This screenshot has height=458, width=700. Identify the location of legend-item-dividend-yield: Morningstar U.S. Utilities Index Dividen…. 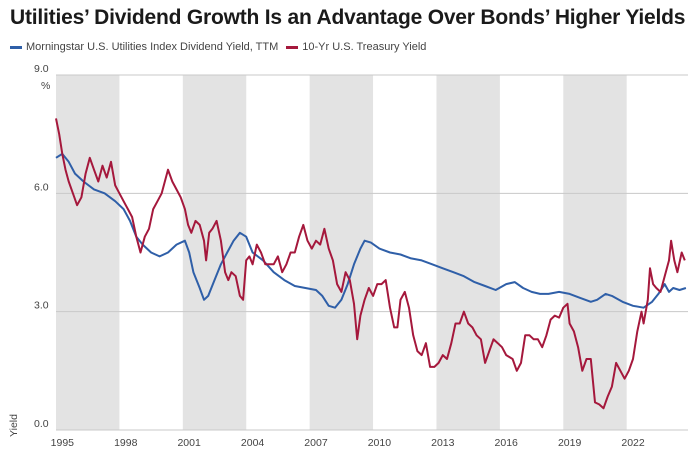
(144, 47).